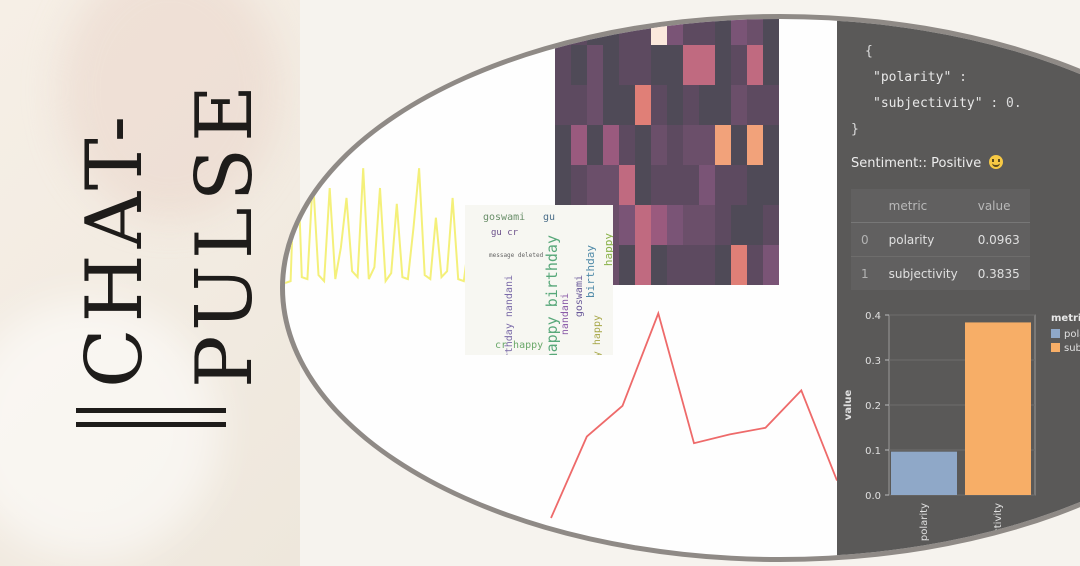 The image size is (1080, 566). What do you see at coordinates (1055, 333) in the screenshot?
I see `legend-swatch` at bounding box center [1055, 333].